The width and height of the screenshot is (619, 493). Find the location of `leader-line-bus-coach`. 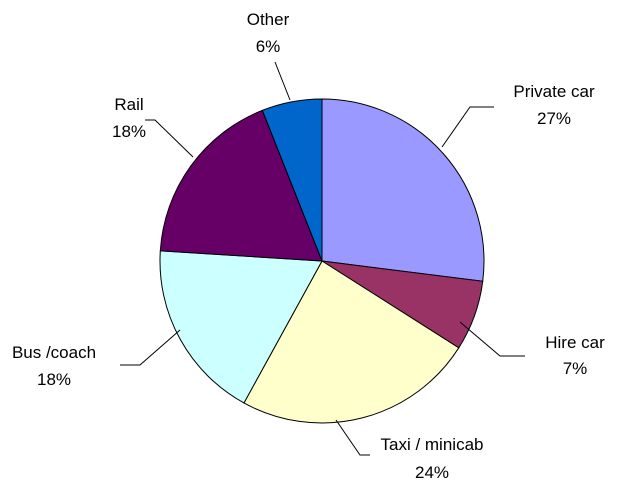

leader-line-bus-coach is located at coordinates (150, 347).